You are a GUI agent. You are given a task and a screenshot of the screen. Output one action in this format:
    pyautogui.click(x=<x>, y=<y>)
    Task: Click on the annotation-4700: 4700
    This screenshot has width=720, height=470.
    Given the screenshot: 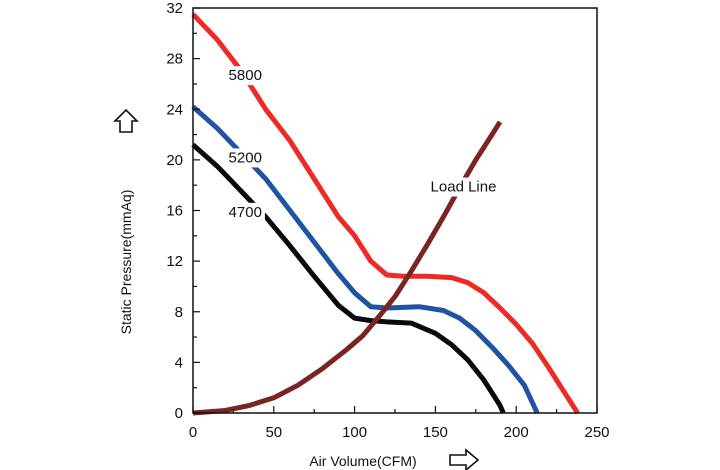 What is the action you would take?
    pyautogui.click(x=245, y=212)
    